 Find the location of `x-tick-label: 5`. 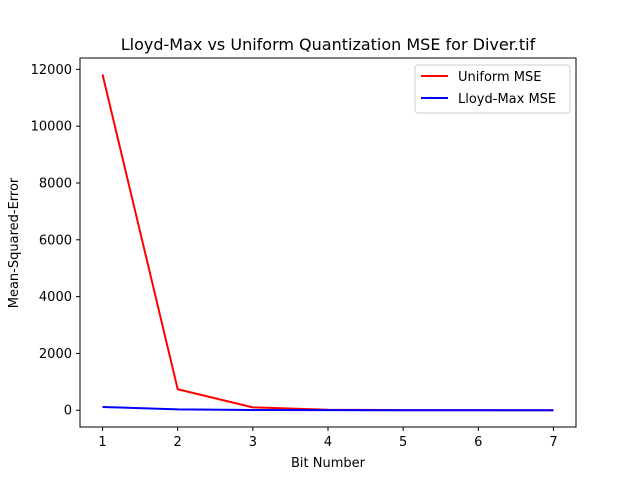

x-tick-label: 5 is located at coordinates (403, 442).